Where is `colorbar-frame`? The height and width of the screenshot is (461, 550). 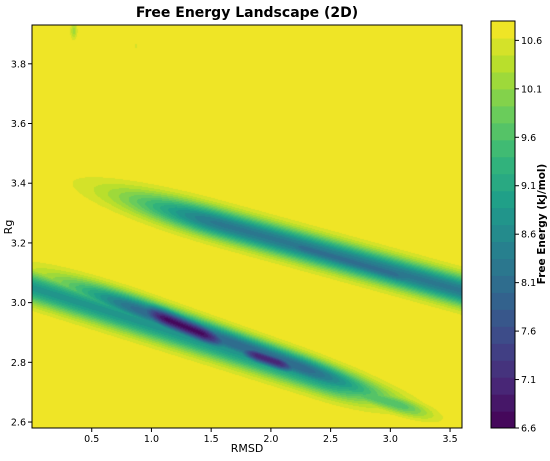 colorbar-frame is located at coordinates (503, 224).